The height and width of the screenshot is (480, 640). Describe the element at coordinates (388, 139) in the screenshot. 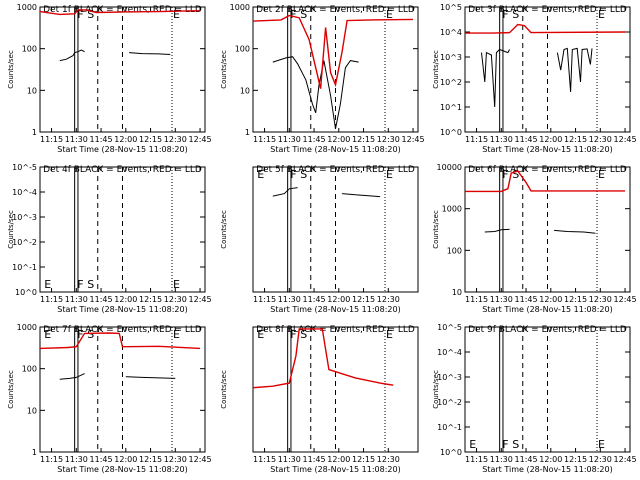

I see `x-tick-label: 12:30` at that location.